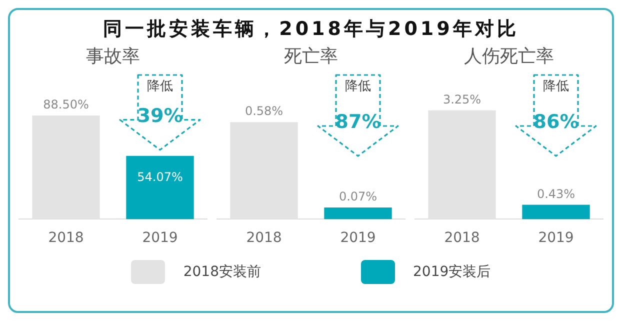 This screenshot has height=326, width=626. What do you see at coordinates (509, 57) in the screenshot?
I see `chart-subtitle: 人伤死亡率` at bounding box center [509, 57].